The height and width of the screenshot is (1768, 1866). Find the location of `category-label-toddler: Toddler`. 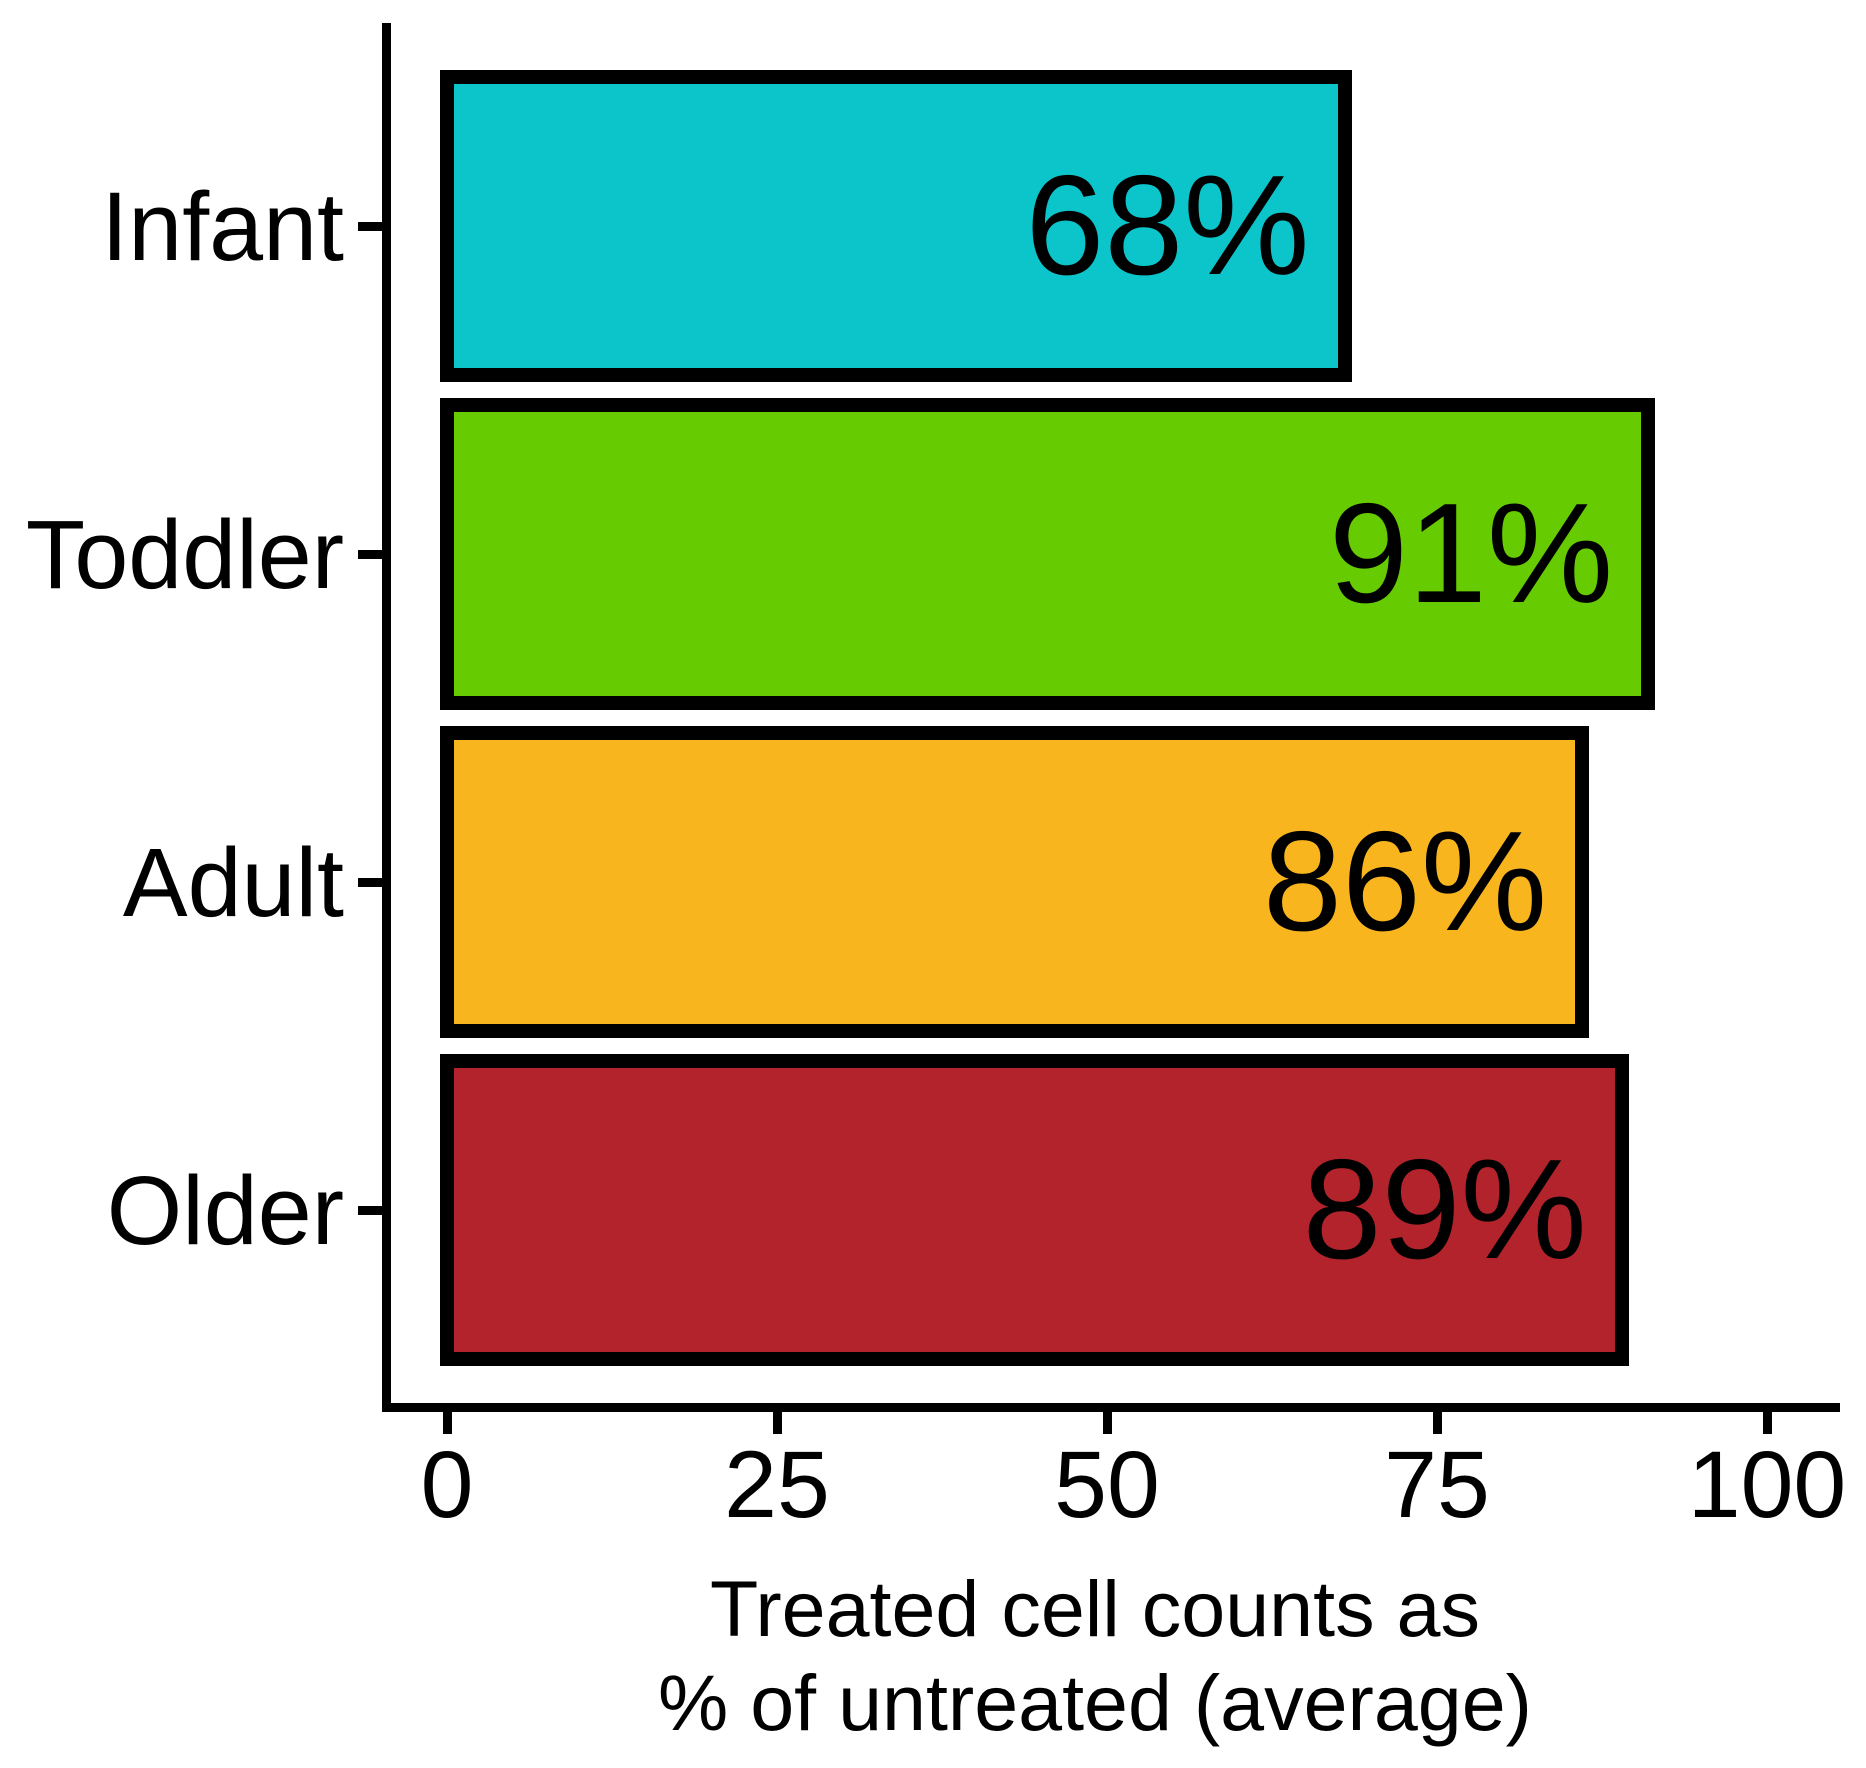

category-label-toddler: Toddler is located at coordinates (184, 554).